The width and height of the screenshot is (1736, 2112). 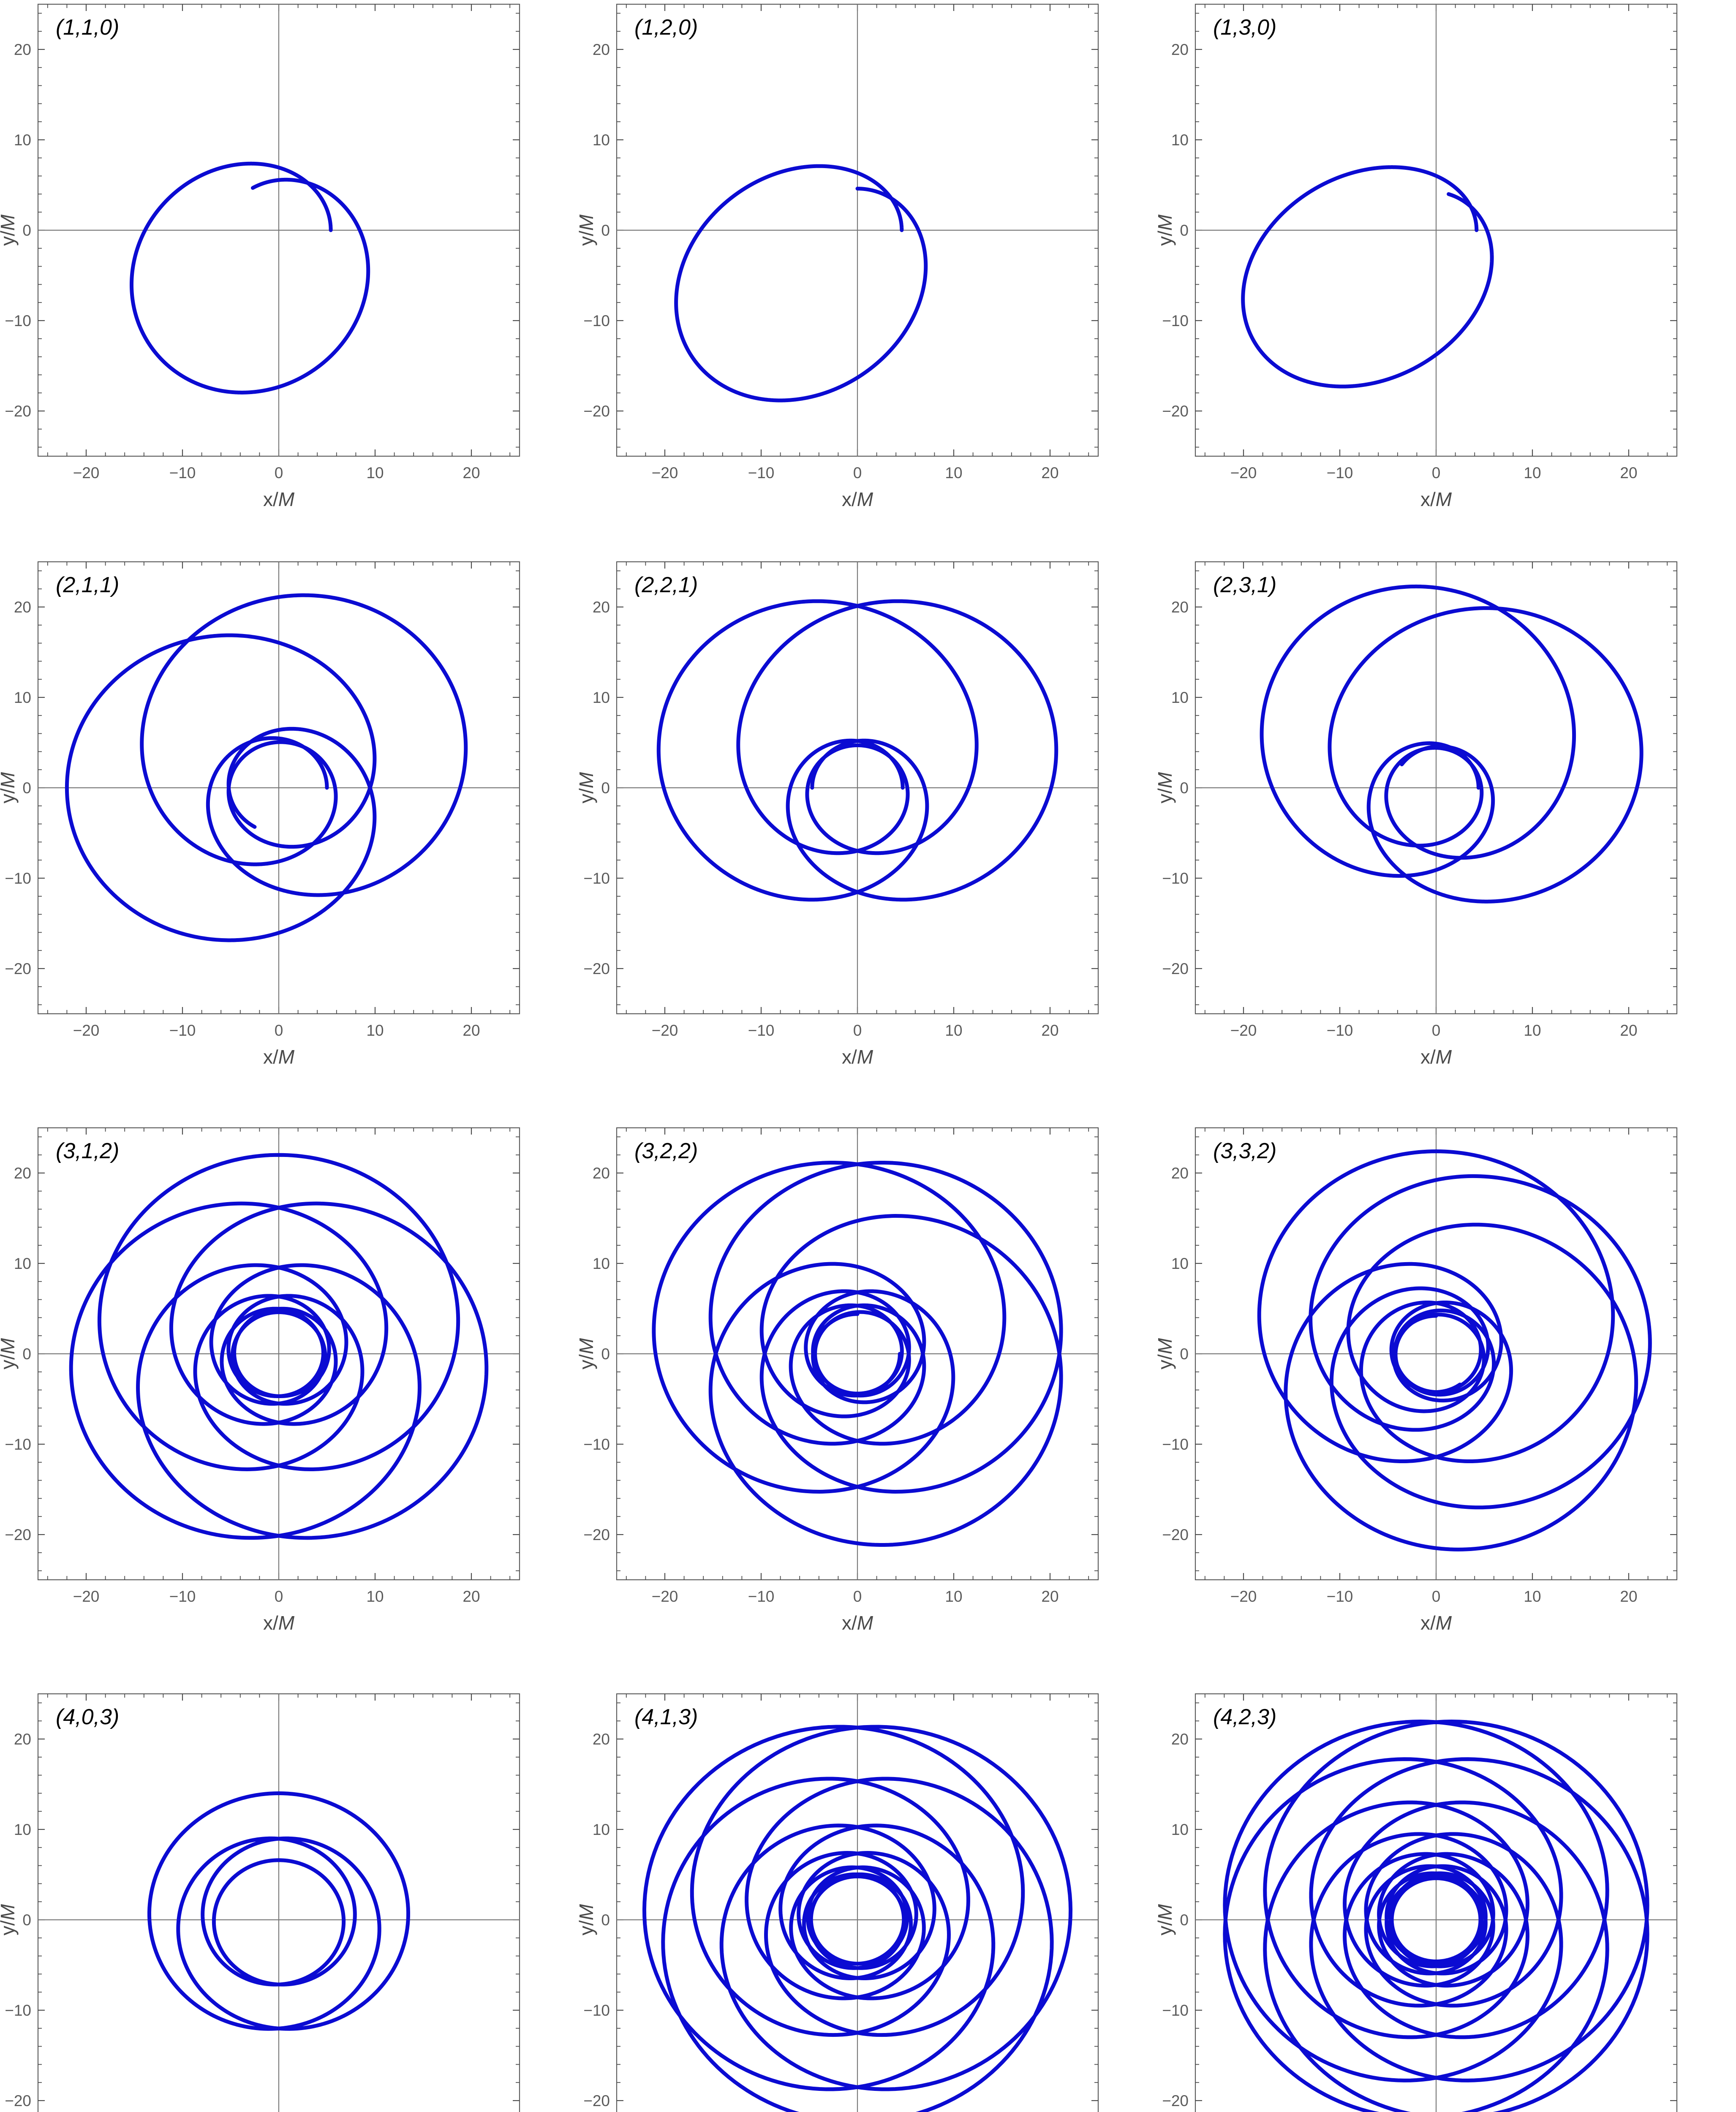 What do you see at coordinates (1447, 1407) in the screenshot?
I see `orbit-panel: −20 −10 0 10 20 −20 −10 0 10 20 x/M y/M (3,3,2)` at bounding box center [1447, 1407].